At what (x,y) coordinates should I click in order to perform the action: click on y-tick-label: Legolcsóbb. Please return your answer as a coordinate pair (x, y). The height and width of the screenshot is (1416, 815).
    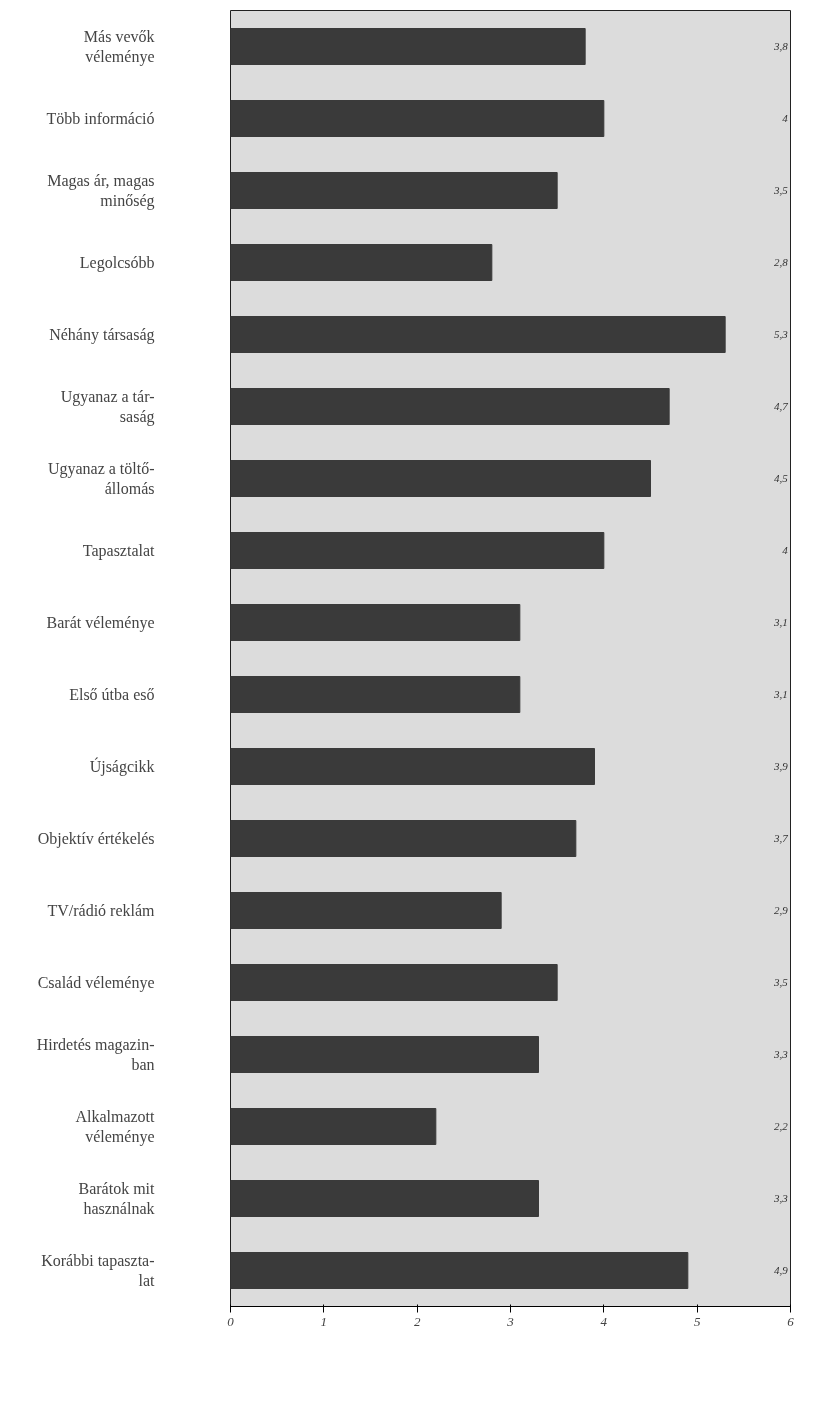
    Looking at the image, I should click on (117, 263).